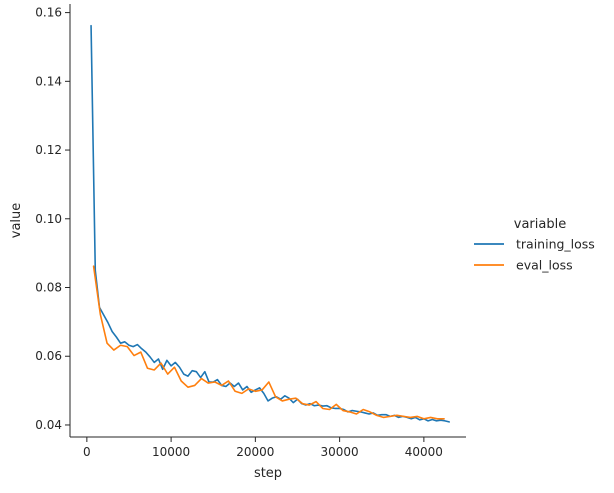  What do you see at coordinates (555, 244) in the screenshot?
I see `legend-label-training-loss: training_loss` at bounding box center [555, 244].